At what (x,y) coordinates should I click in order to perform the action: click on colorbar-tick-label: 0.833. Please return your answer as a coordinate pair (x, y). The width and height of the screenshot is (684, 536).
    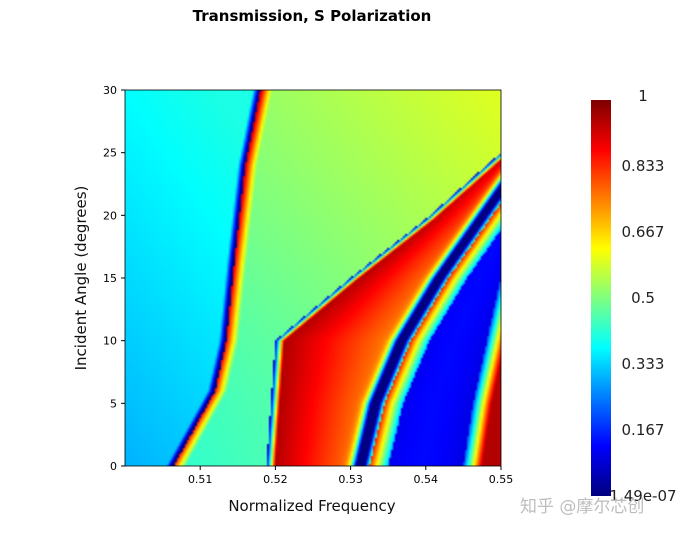
    Looking at the image, I should click on (643, 166).